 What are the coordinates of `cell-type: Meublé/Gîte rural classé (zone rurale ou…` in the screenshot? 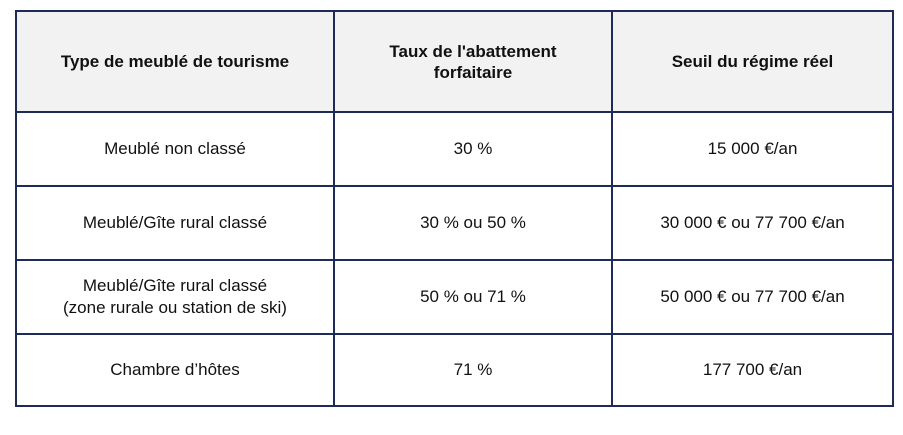 It's located at (175, 297).